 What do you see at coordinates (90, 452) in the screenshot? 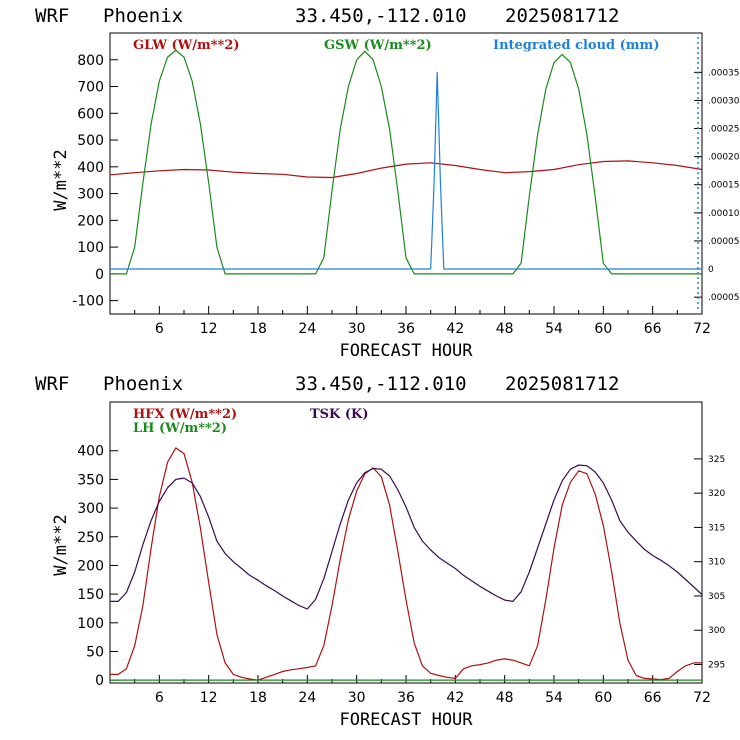
I see `panel2-y-tick-label: 400` at bounding box center [90, 452].